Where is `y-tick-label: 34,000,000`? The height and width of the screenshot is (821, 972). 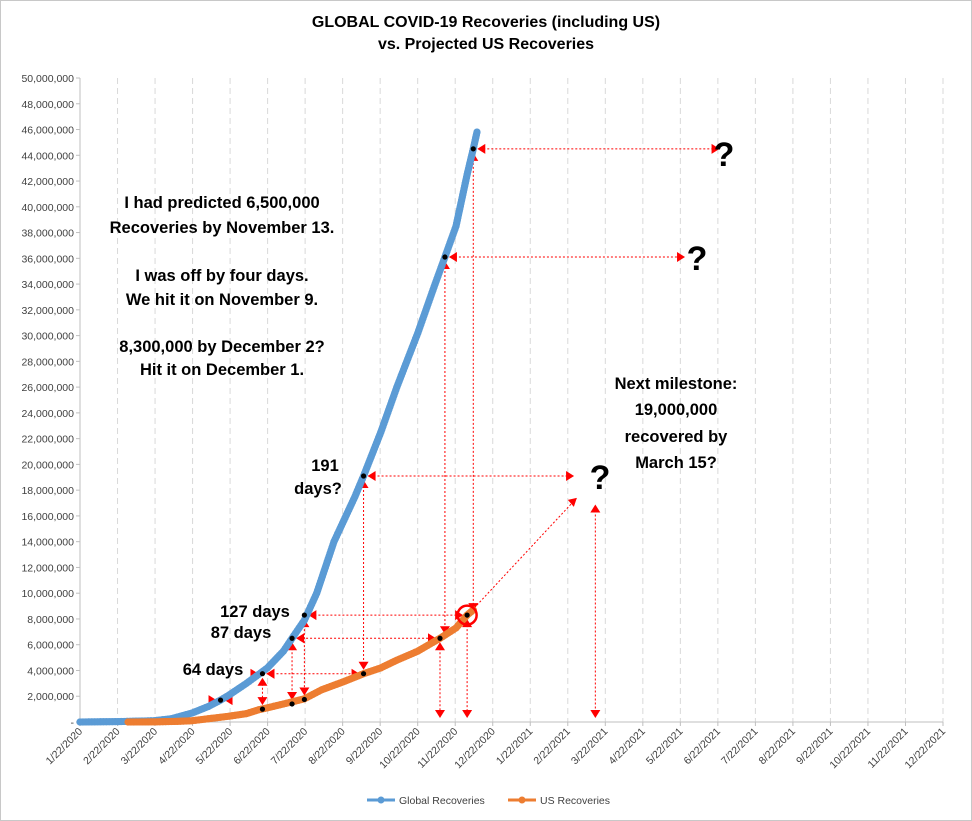
y-tick-label: 34,000,000 is located at coordinates (47, 285).